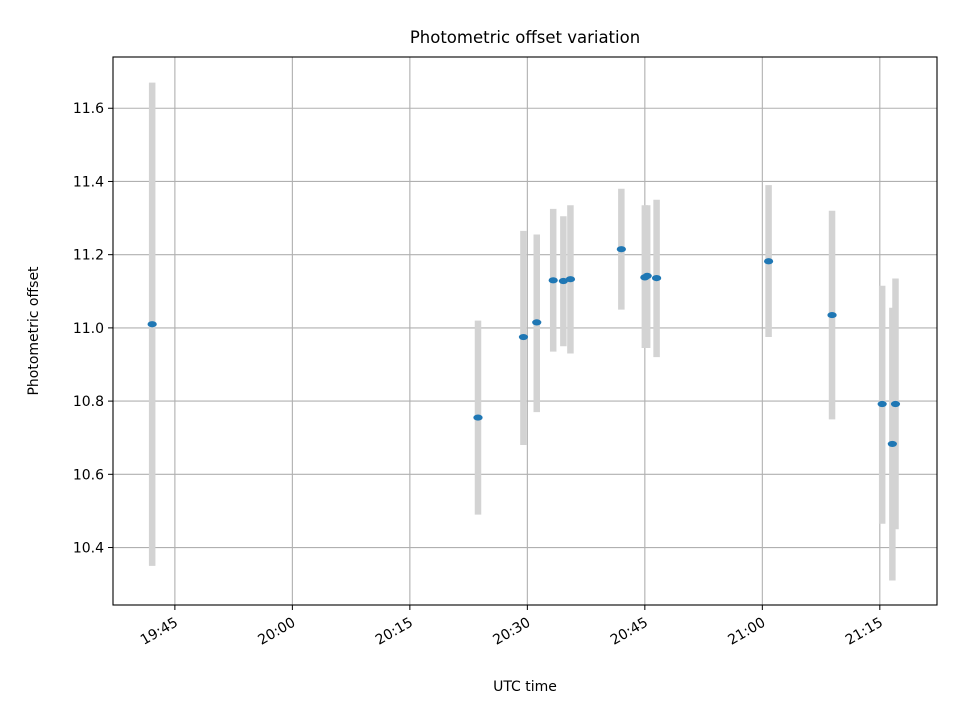 The width and height of the screenshot is (960, 720). I want to click on x-tick-label: 21:00, so click(746, 632).